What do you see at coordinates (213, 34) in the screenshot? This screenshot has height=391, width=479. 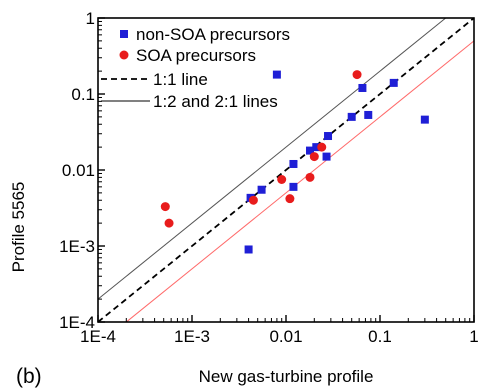 I see `legend-label: non-SOA precursors` at bounding box center [213, 34].